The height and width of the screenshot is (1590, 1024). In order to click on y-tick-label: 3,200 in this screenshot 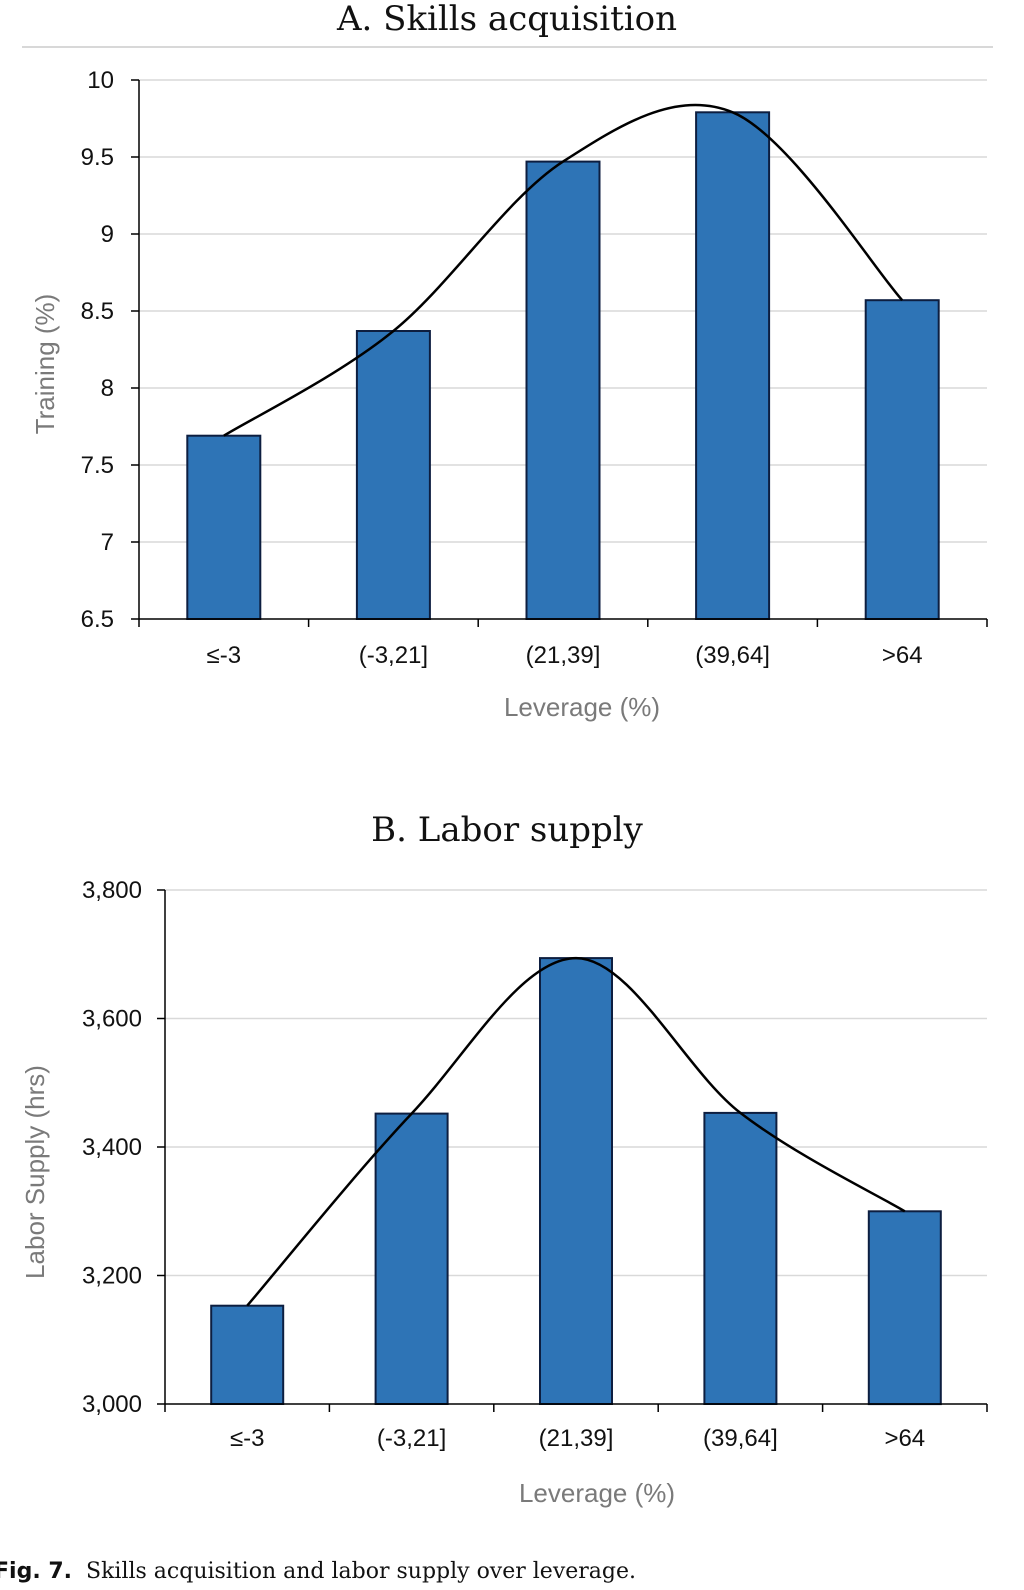, I will do `click(112, 1276)`.